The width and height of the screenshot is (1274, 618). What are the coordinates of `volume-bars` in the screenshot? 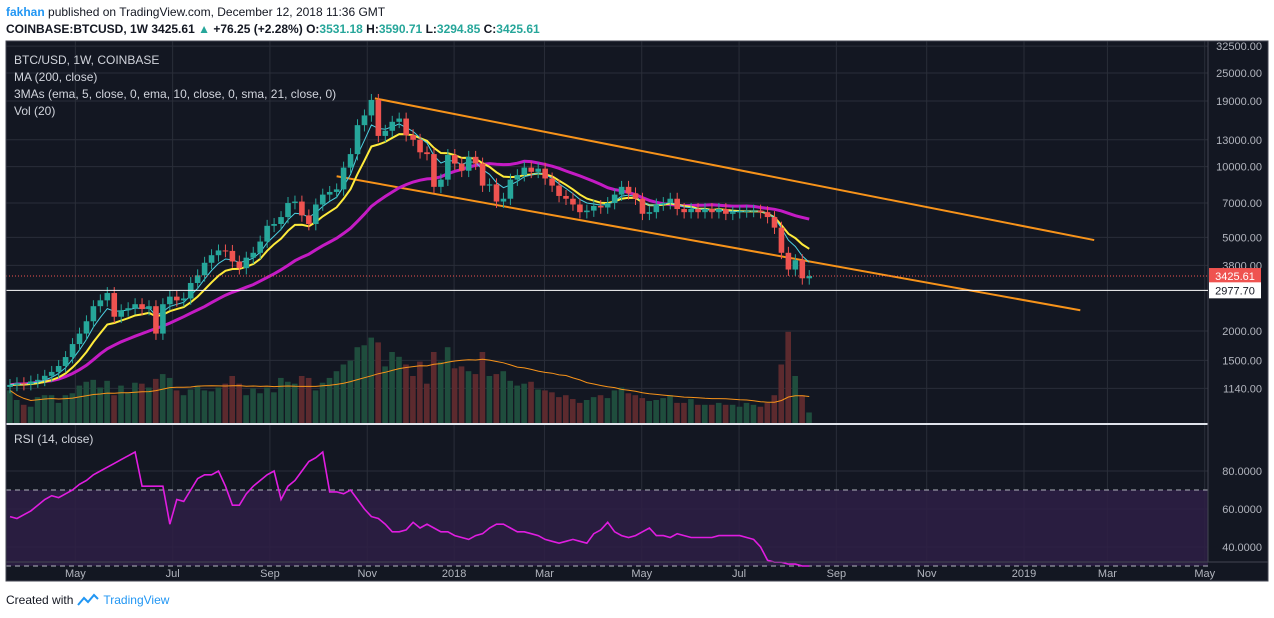 It's located at (409, 377).